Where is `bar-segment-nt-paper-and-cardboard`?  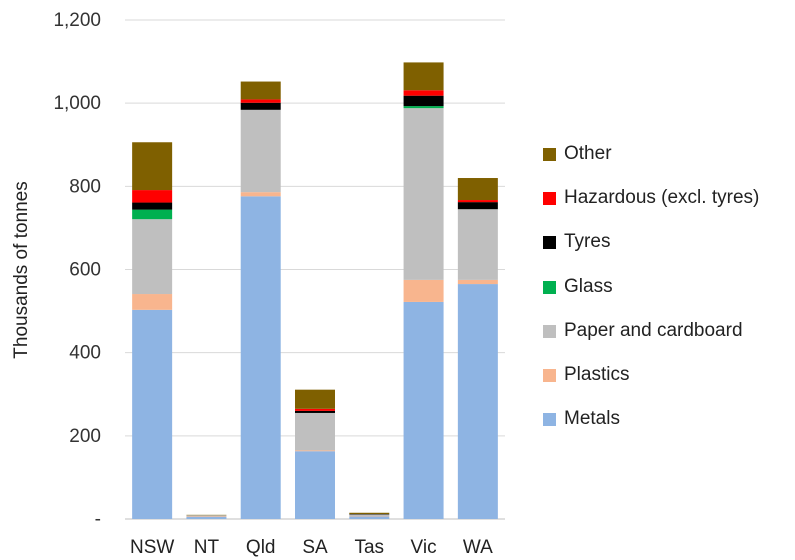
bar-segment-nt-paper-and-cardboard is located at coordinates (206, 516).